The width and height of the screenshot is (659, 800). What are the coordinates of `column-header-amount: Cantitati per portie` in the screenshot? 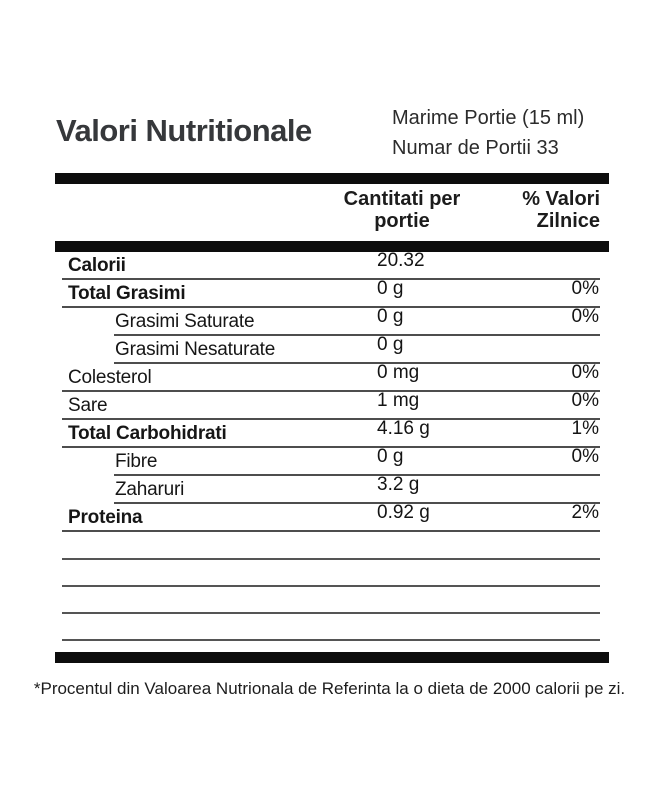 It's located at (402, 210).